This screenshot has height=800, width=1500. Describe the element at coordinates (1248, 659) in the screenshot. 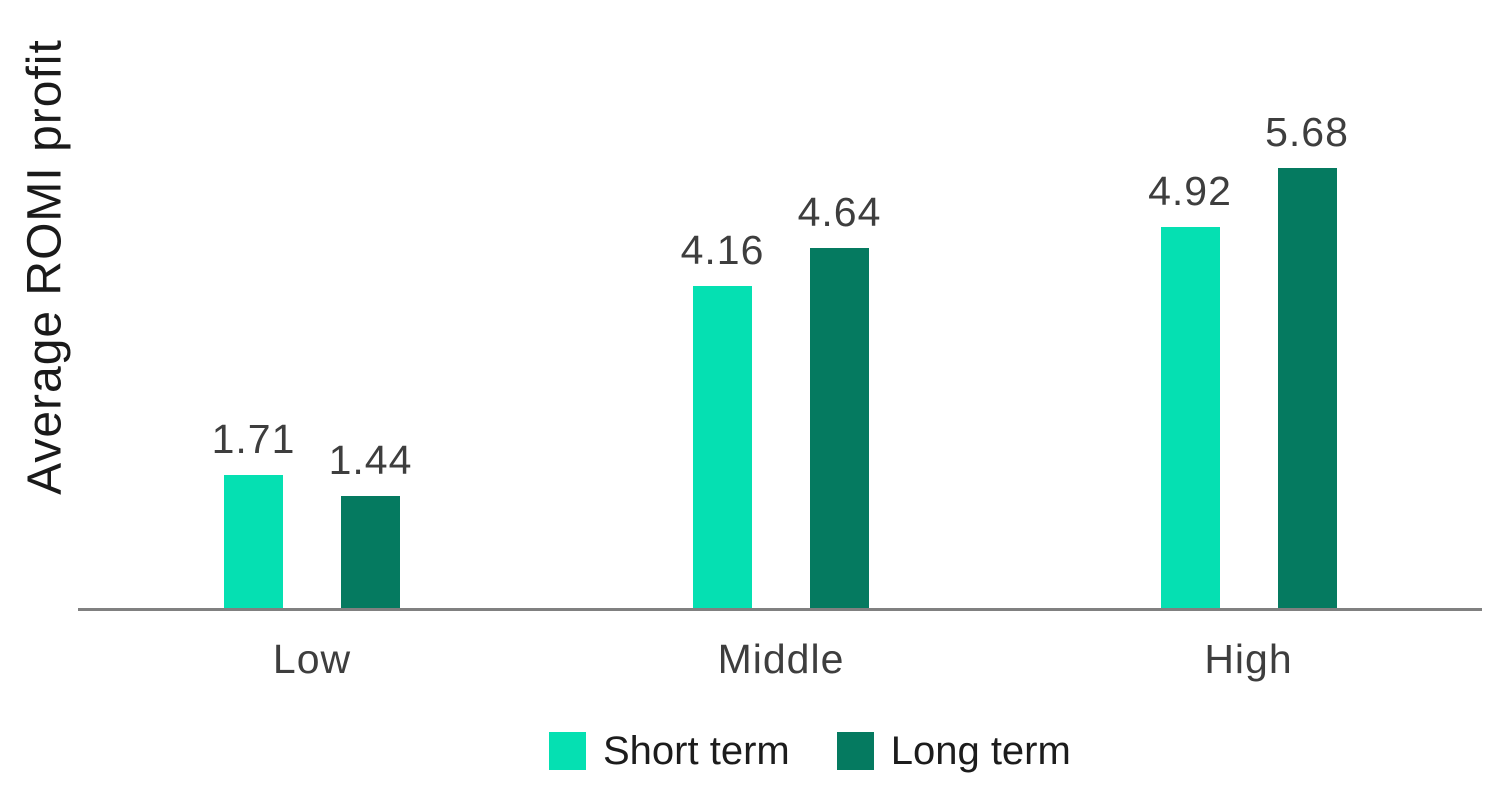

I see `x-axis-label-high: High` at that location.